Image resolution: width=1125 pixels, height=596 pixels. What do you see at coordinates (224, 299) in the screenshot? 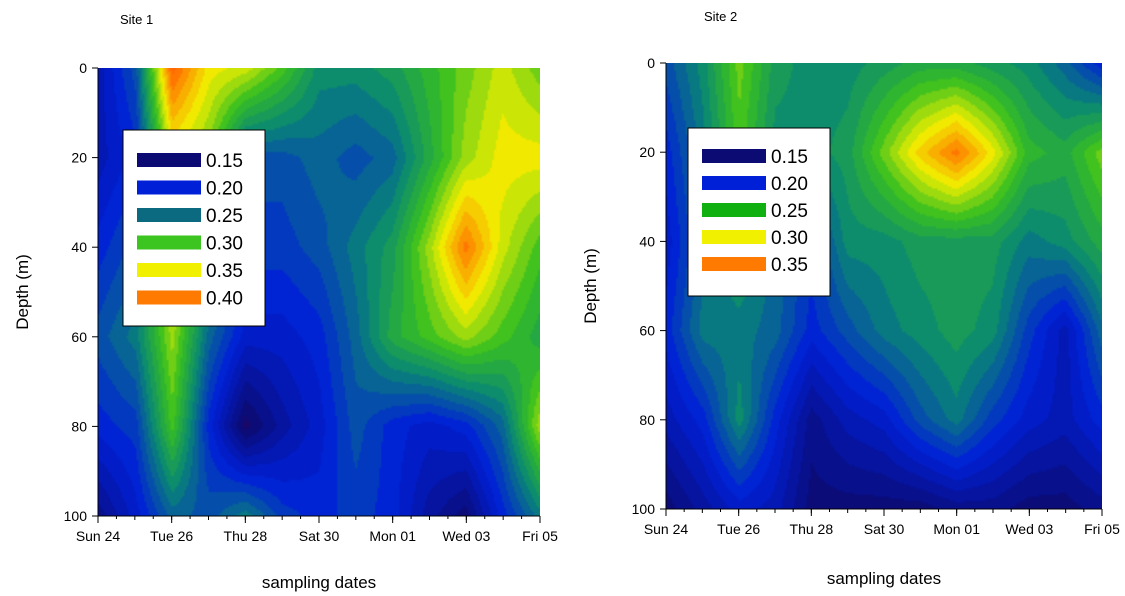
I see `legend-label: 0.40` at bounding box center [224, 299].